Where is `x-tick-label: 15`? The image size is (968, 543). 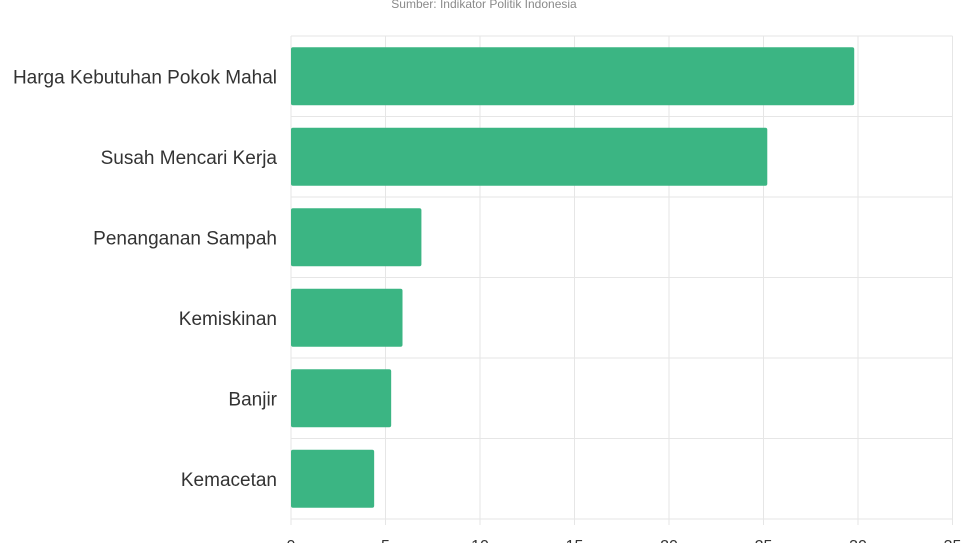
x-tick-label: 15 is located at coordinates (575, 540).